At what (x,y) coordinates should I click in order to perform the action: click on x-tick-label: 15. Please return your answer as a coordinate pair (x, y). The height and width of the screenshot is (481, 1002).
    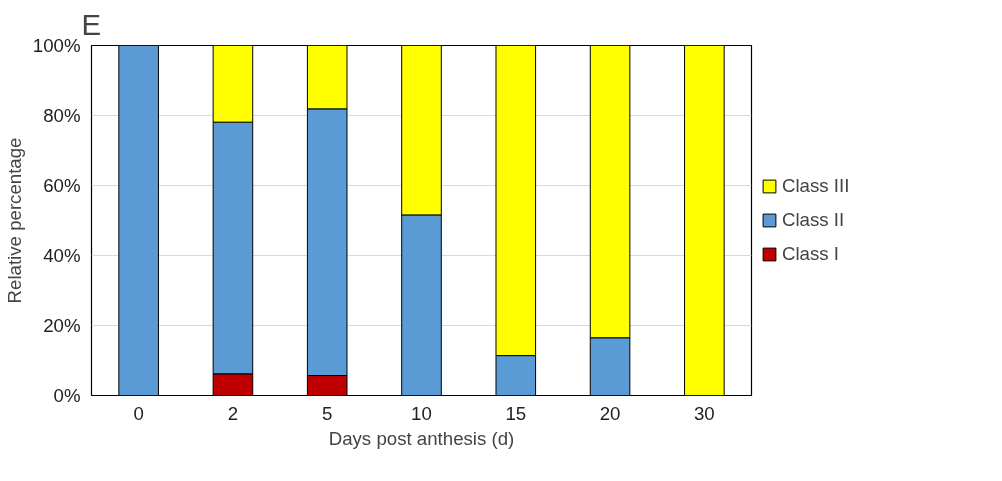
    Looking at the image, I should click on (516, 413).